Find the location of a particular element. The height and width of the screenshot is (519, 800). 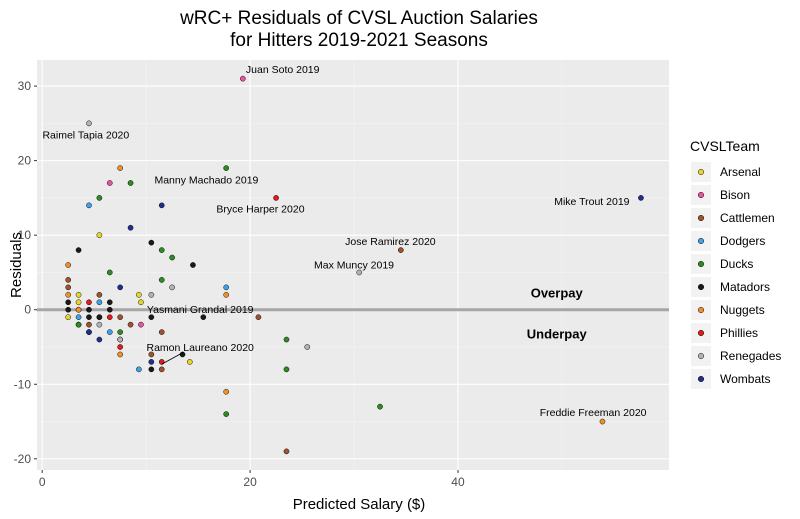

legend-title: CVSLTeam is located at coordinates (725, 146).